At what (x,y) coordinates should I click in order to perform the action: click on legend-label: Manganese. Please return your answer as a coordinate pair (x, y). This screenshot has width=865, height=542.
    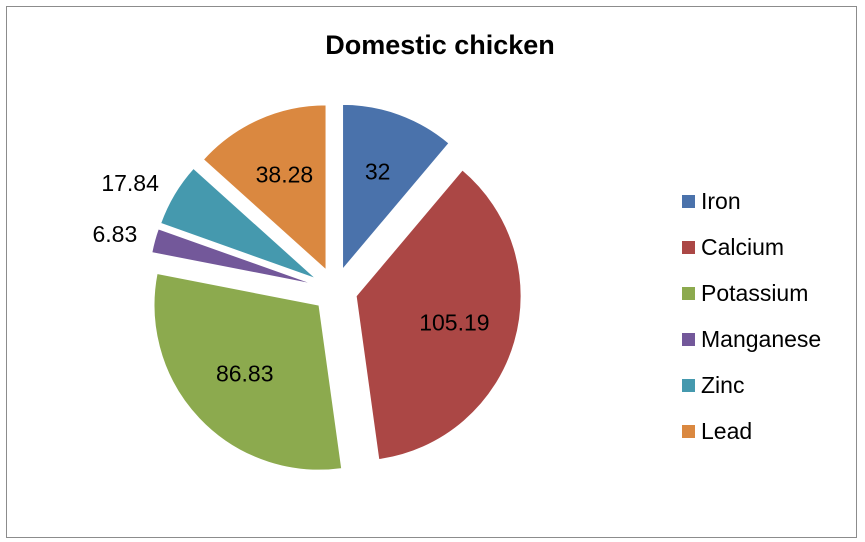
    Looking at the image, I should click on (761, 338).